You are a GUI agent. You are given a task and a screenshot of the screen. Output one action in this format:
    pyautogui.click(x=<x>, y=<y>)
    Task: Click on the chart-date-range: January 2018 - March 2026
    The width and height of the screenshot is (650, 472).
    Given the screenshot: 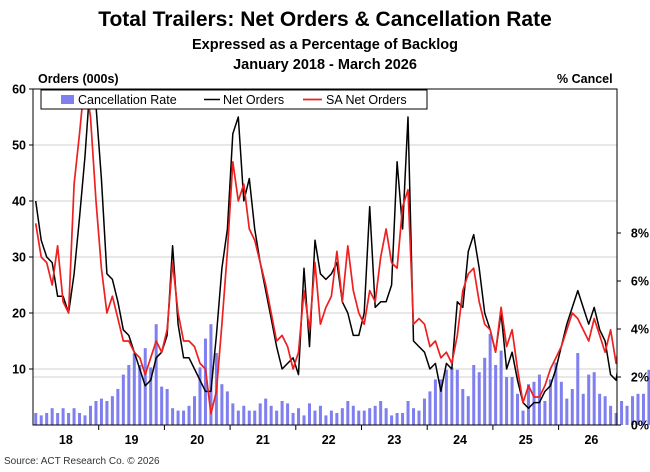 What is the action you would take?
    pyautogui.click(x=325, y=65)
    